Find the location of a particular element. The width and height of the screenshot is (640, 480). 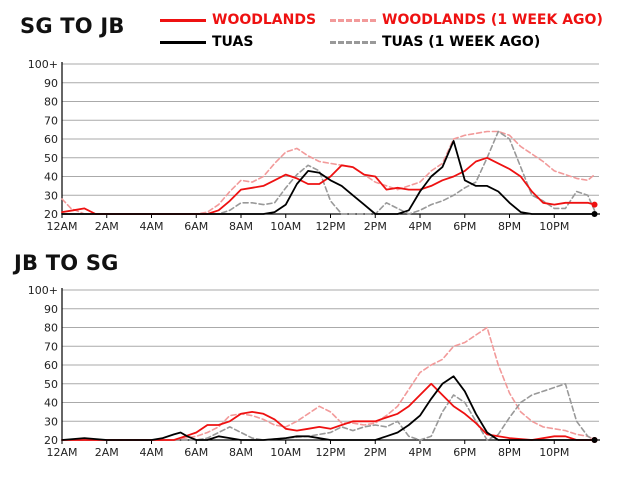

sg-to-jb-xtick-label: 2AM is located at coordinates (107, 226).